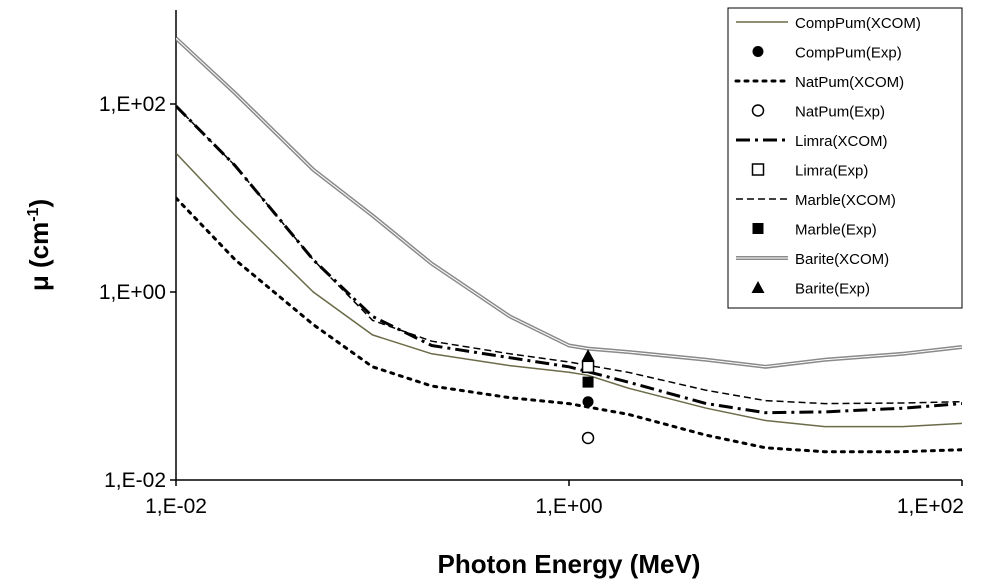 The height and width of the screenshot is (583, 988). Describe the element at coordinates (841, 141) in the screenshot. I see `legend-label: Limra(XCOM)` at that location.